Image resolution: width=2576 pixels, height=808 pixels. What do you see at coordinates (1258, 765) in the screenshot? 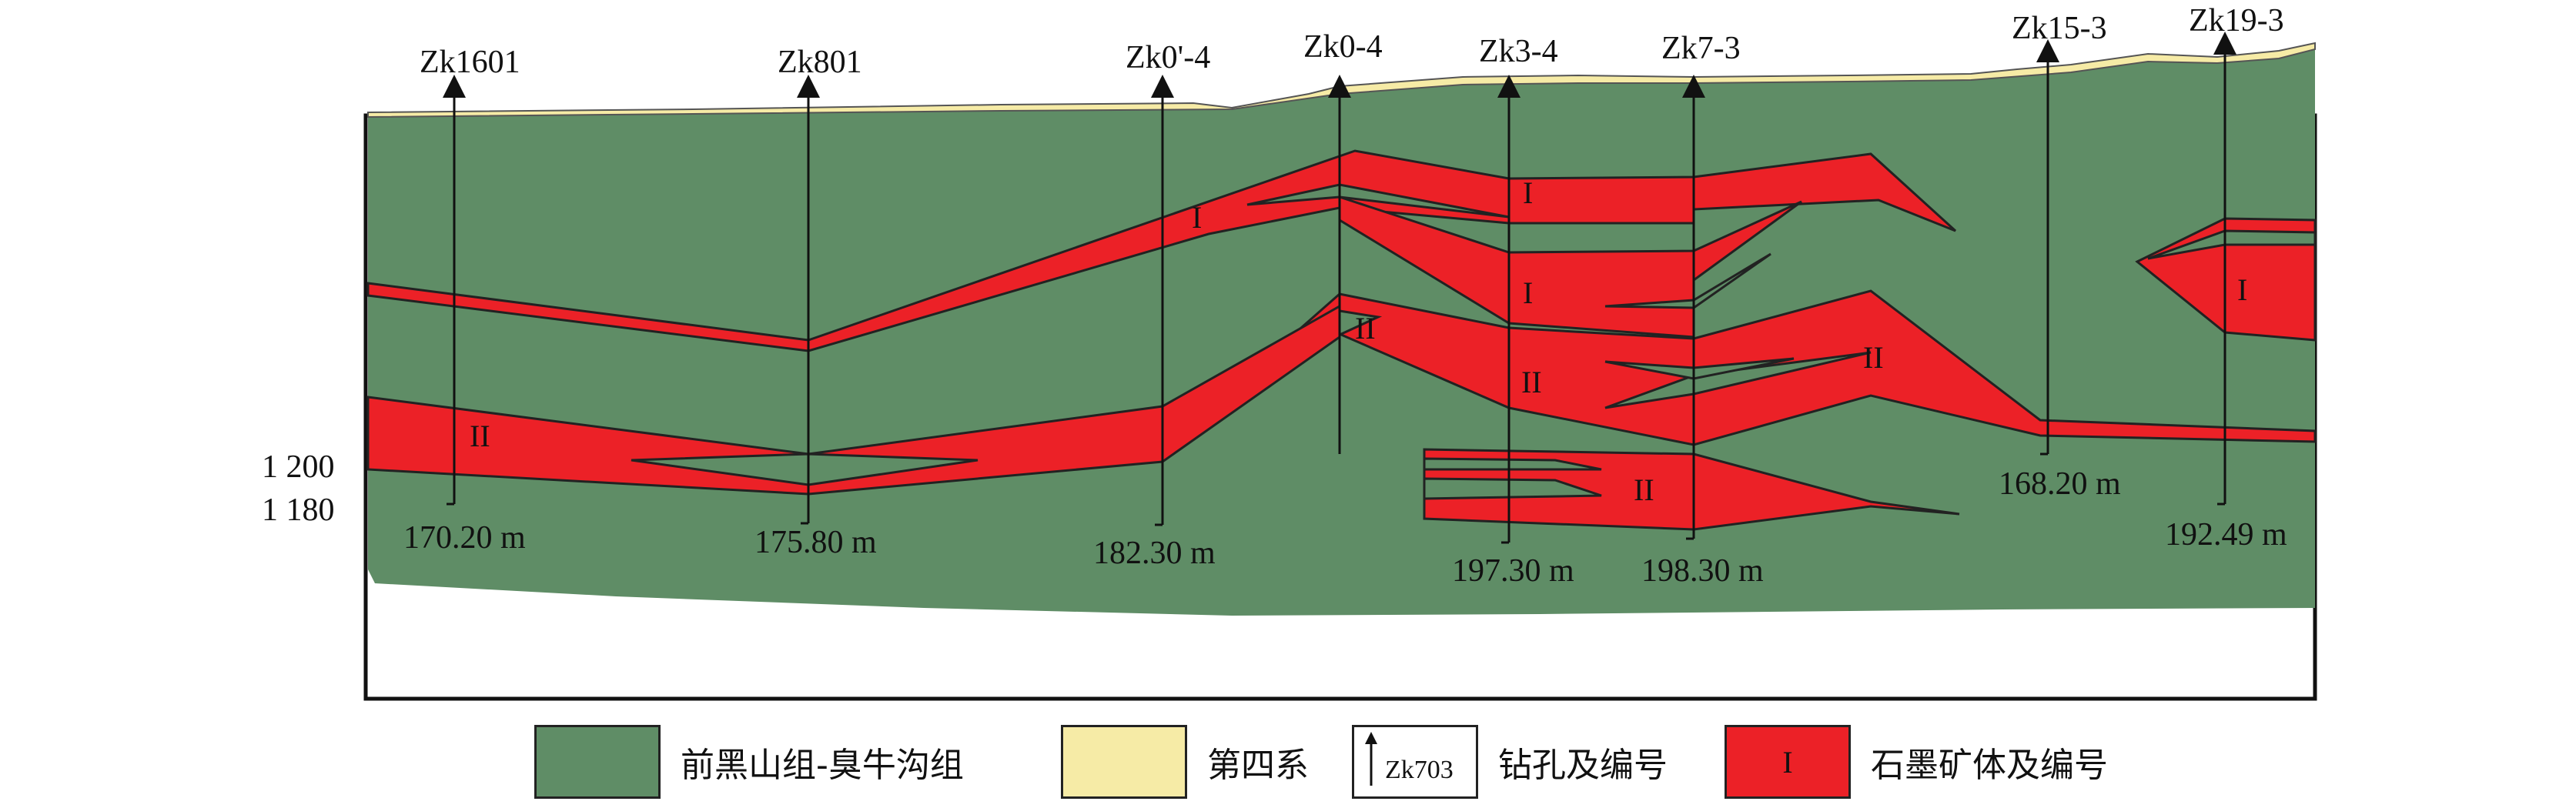
I see `legend-label: 第四系` at bounding box center [1258, 765].